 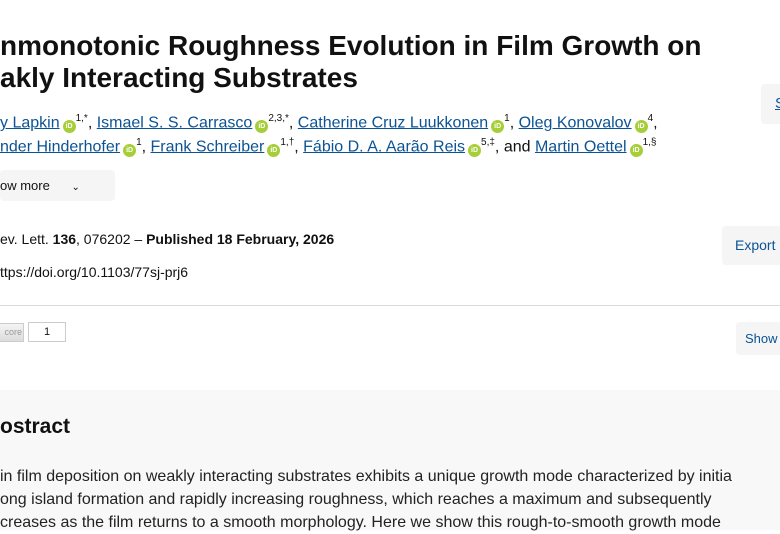 I want to click on divider, so click(x=390, y=305).